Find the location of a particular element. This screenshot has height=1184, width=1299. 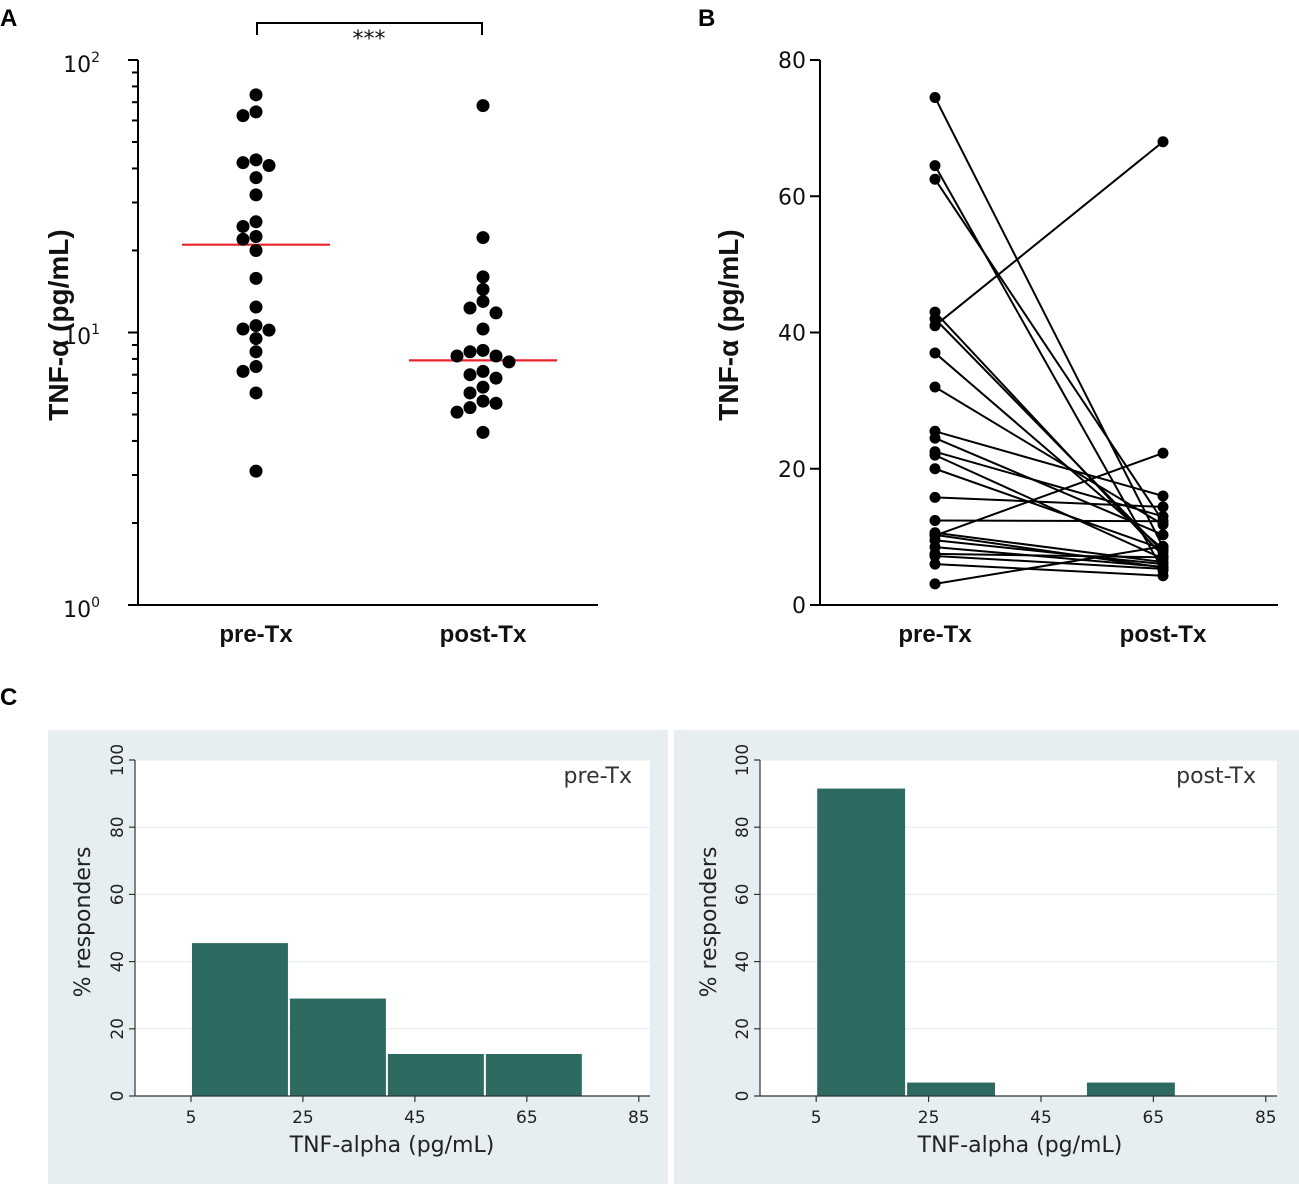

panel-b-category-post-tx: post-Tx is located at coordinates (1163, 634).